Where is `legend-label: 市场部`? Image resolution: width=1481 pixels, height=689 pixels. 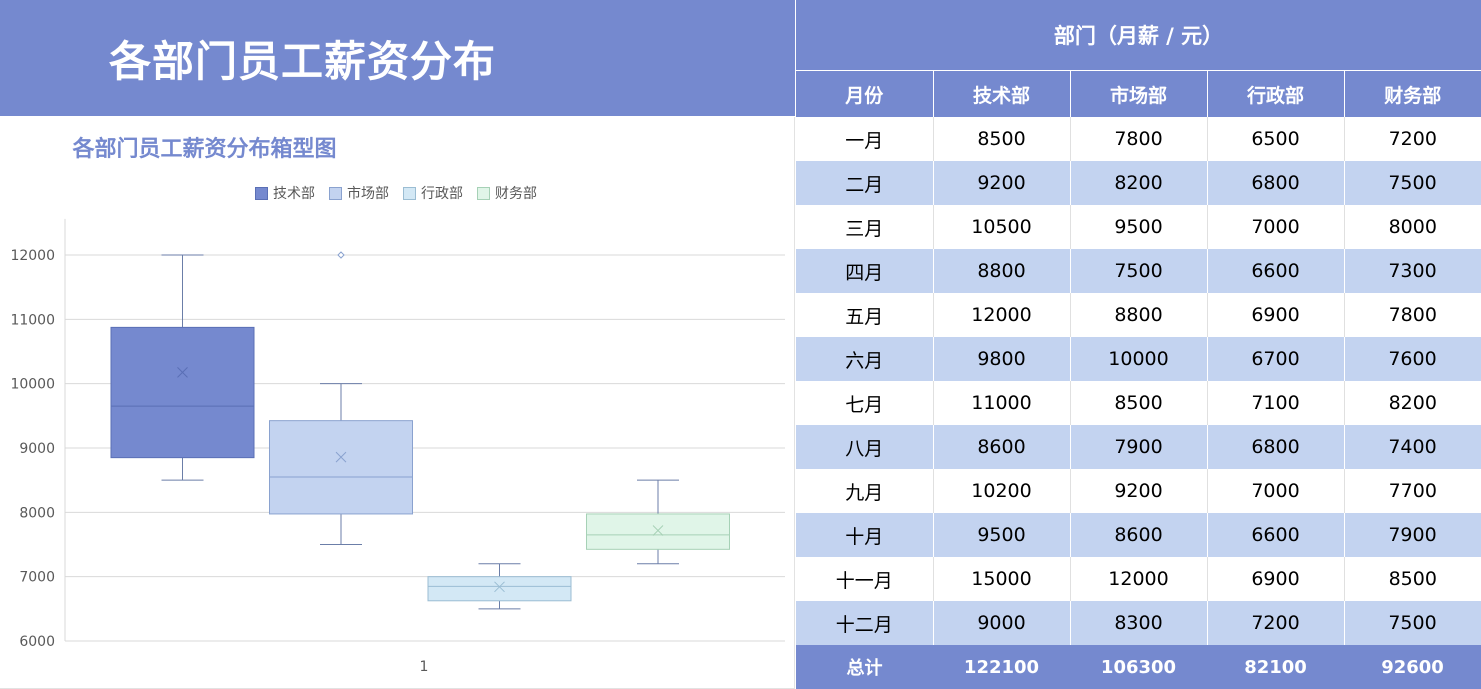
legend-label: 市场部 is located at coordinates (368, 194).